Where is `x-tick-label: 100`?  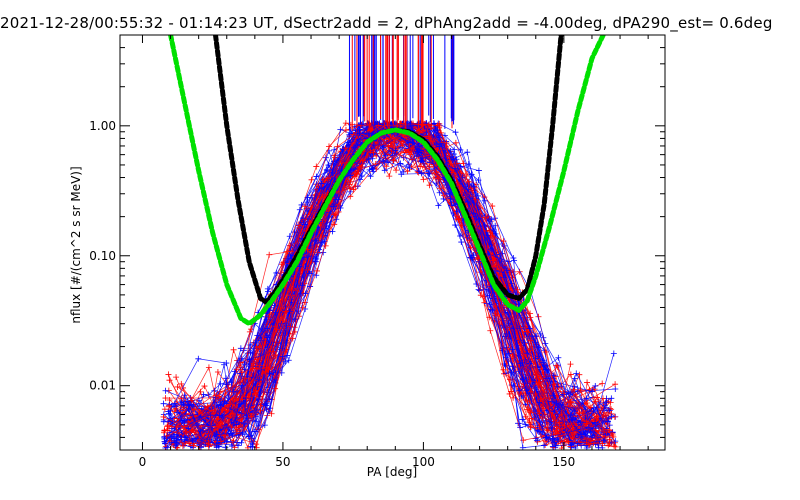 x-tick-label: 100 is located at coordinates (423, 462).